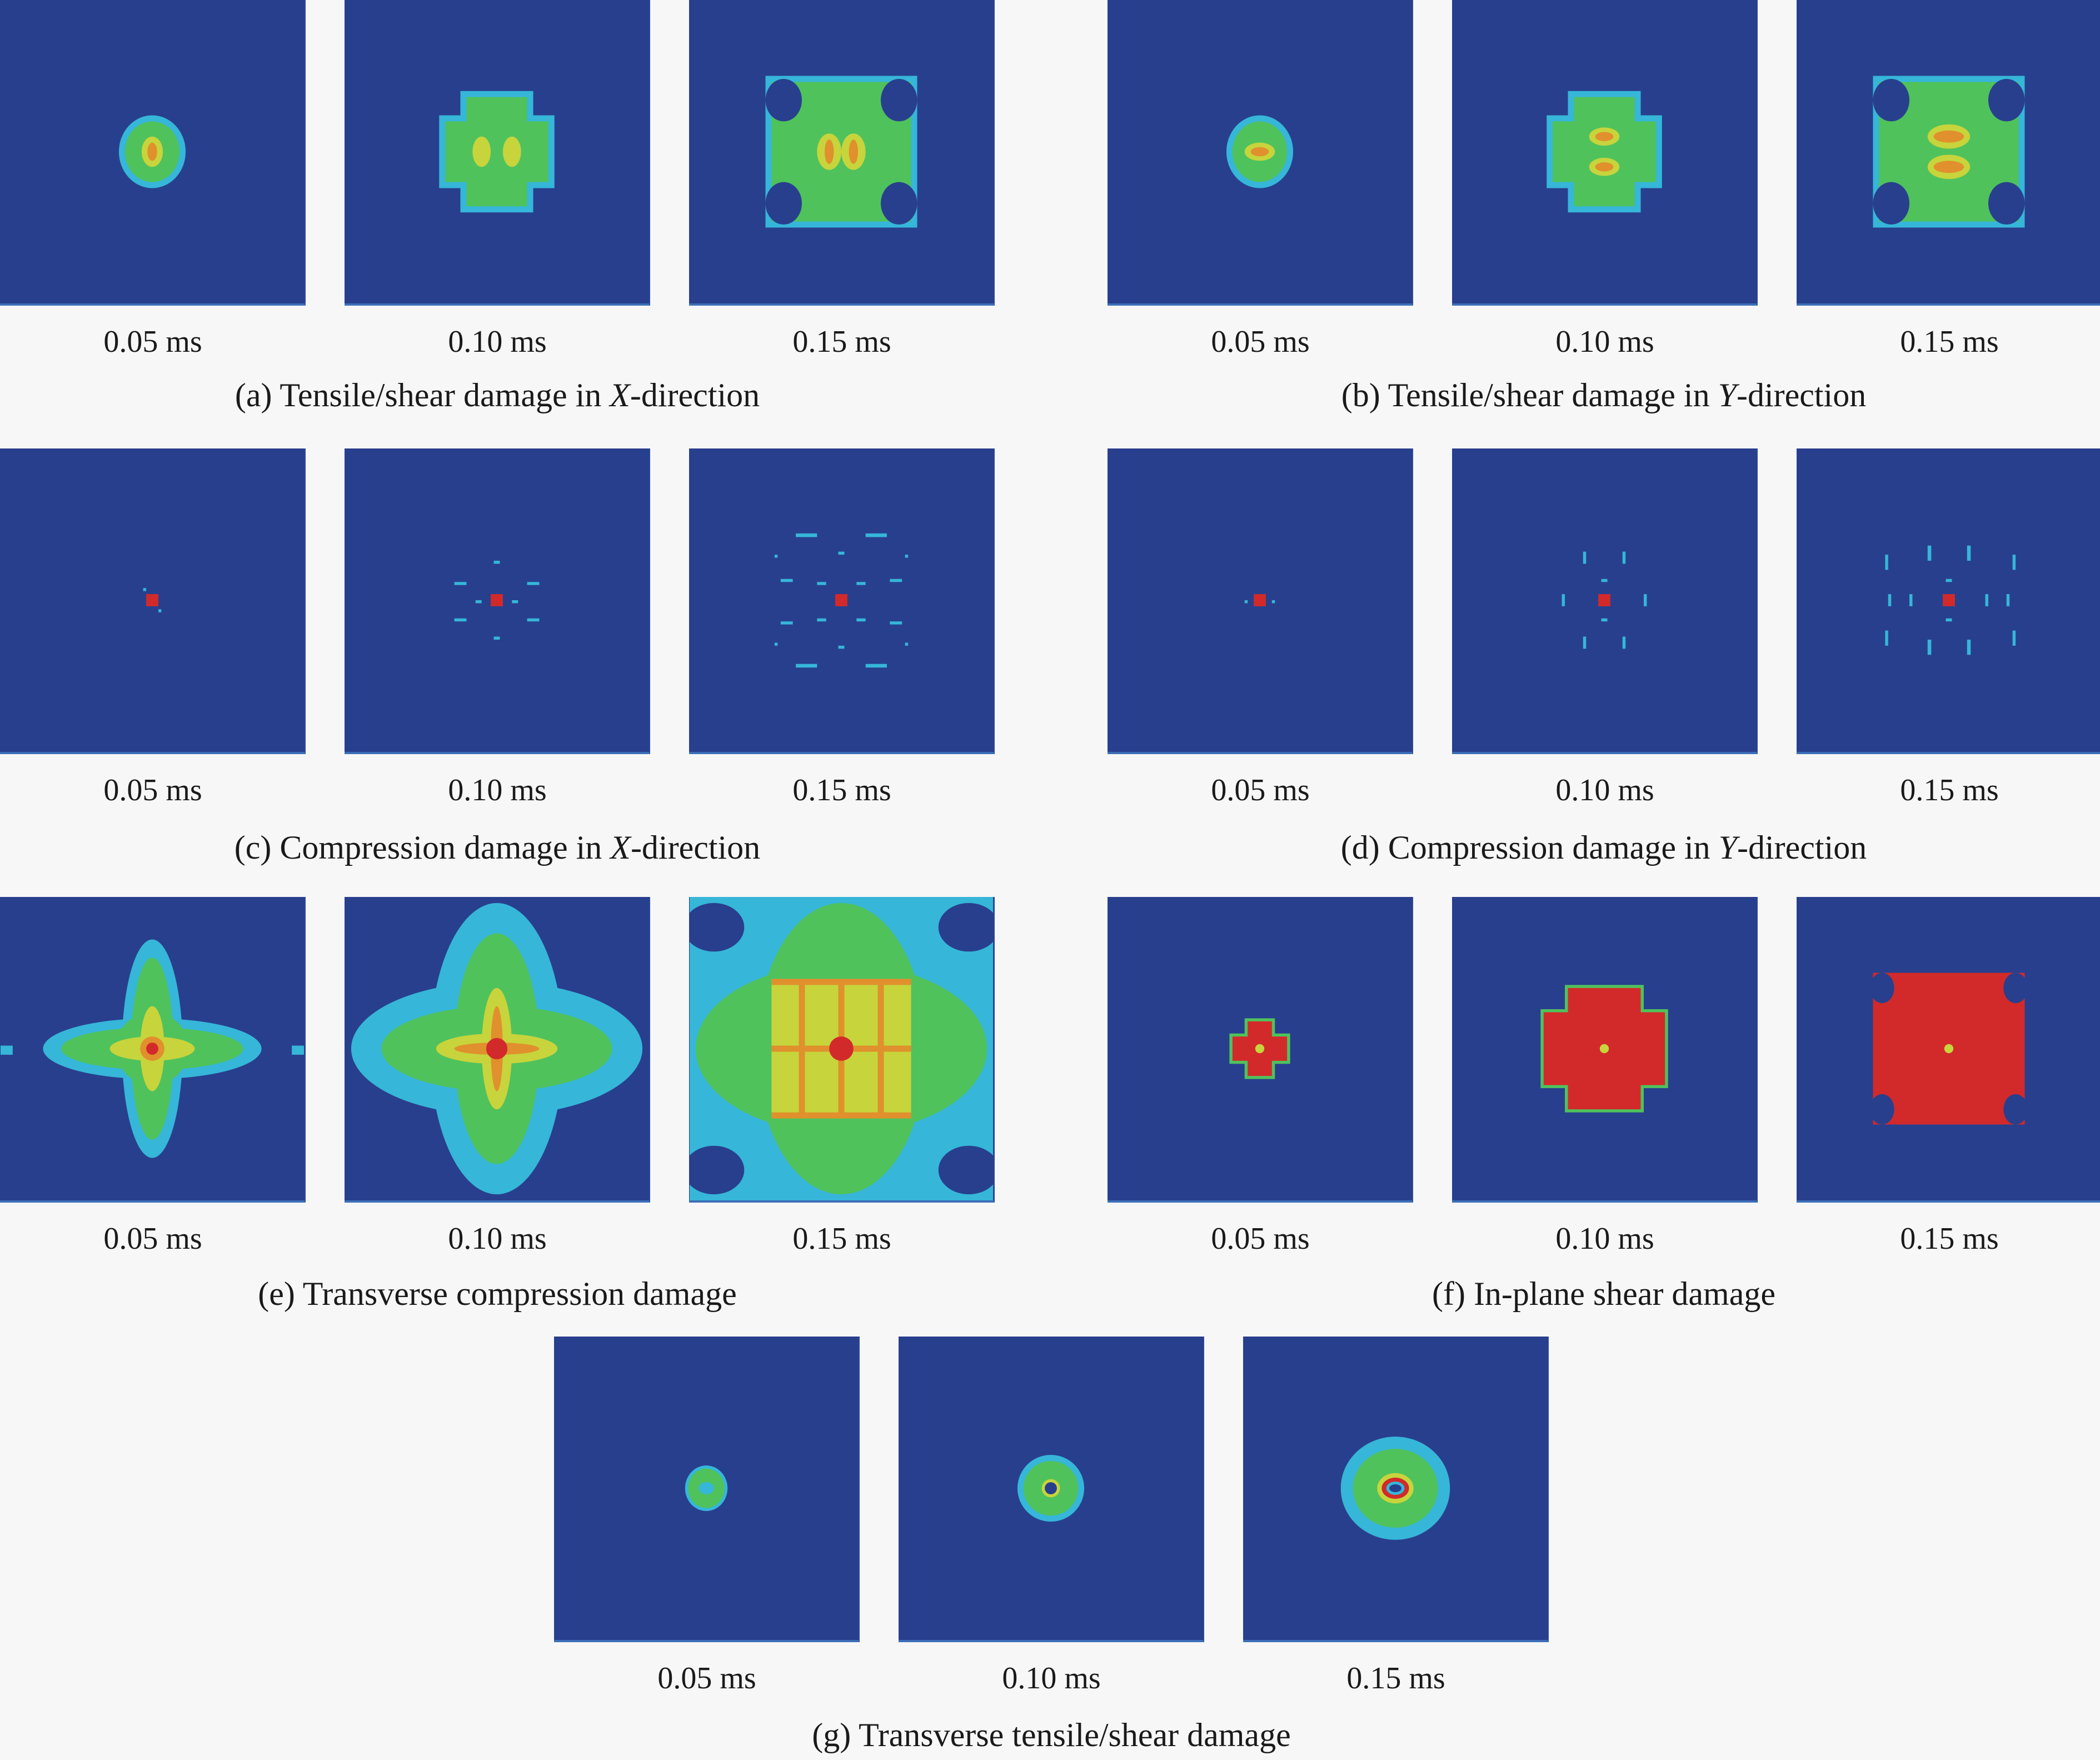  What do you see at coordinates (1605, 1050) in the screenshot?
I see `panel-f-t2` at bounding box center [1605, 1050].